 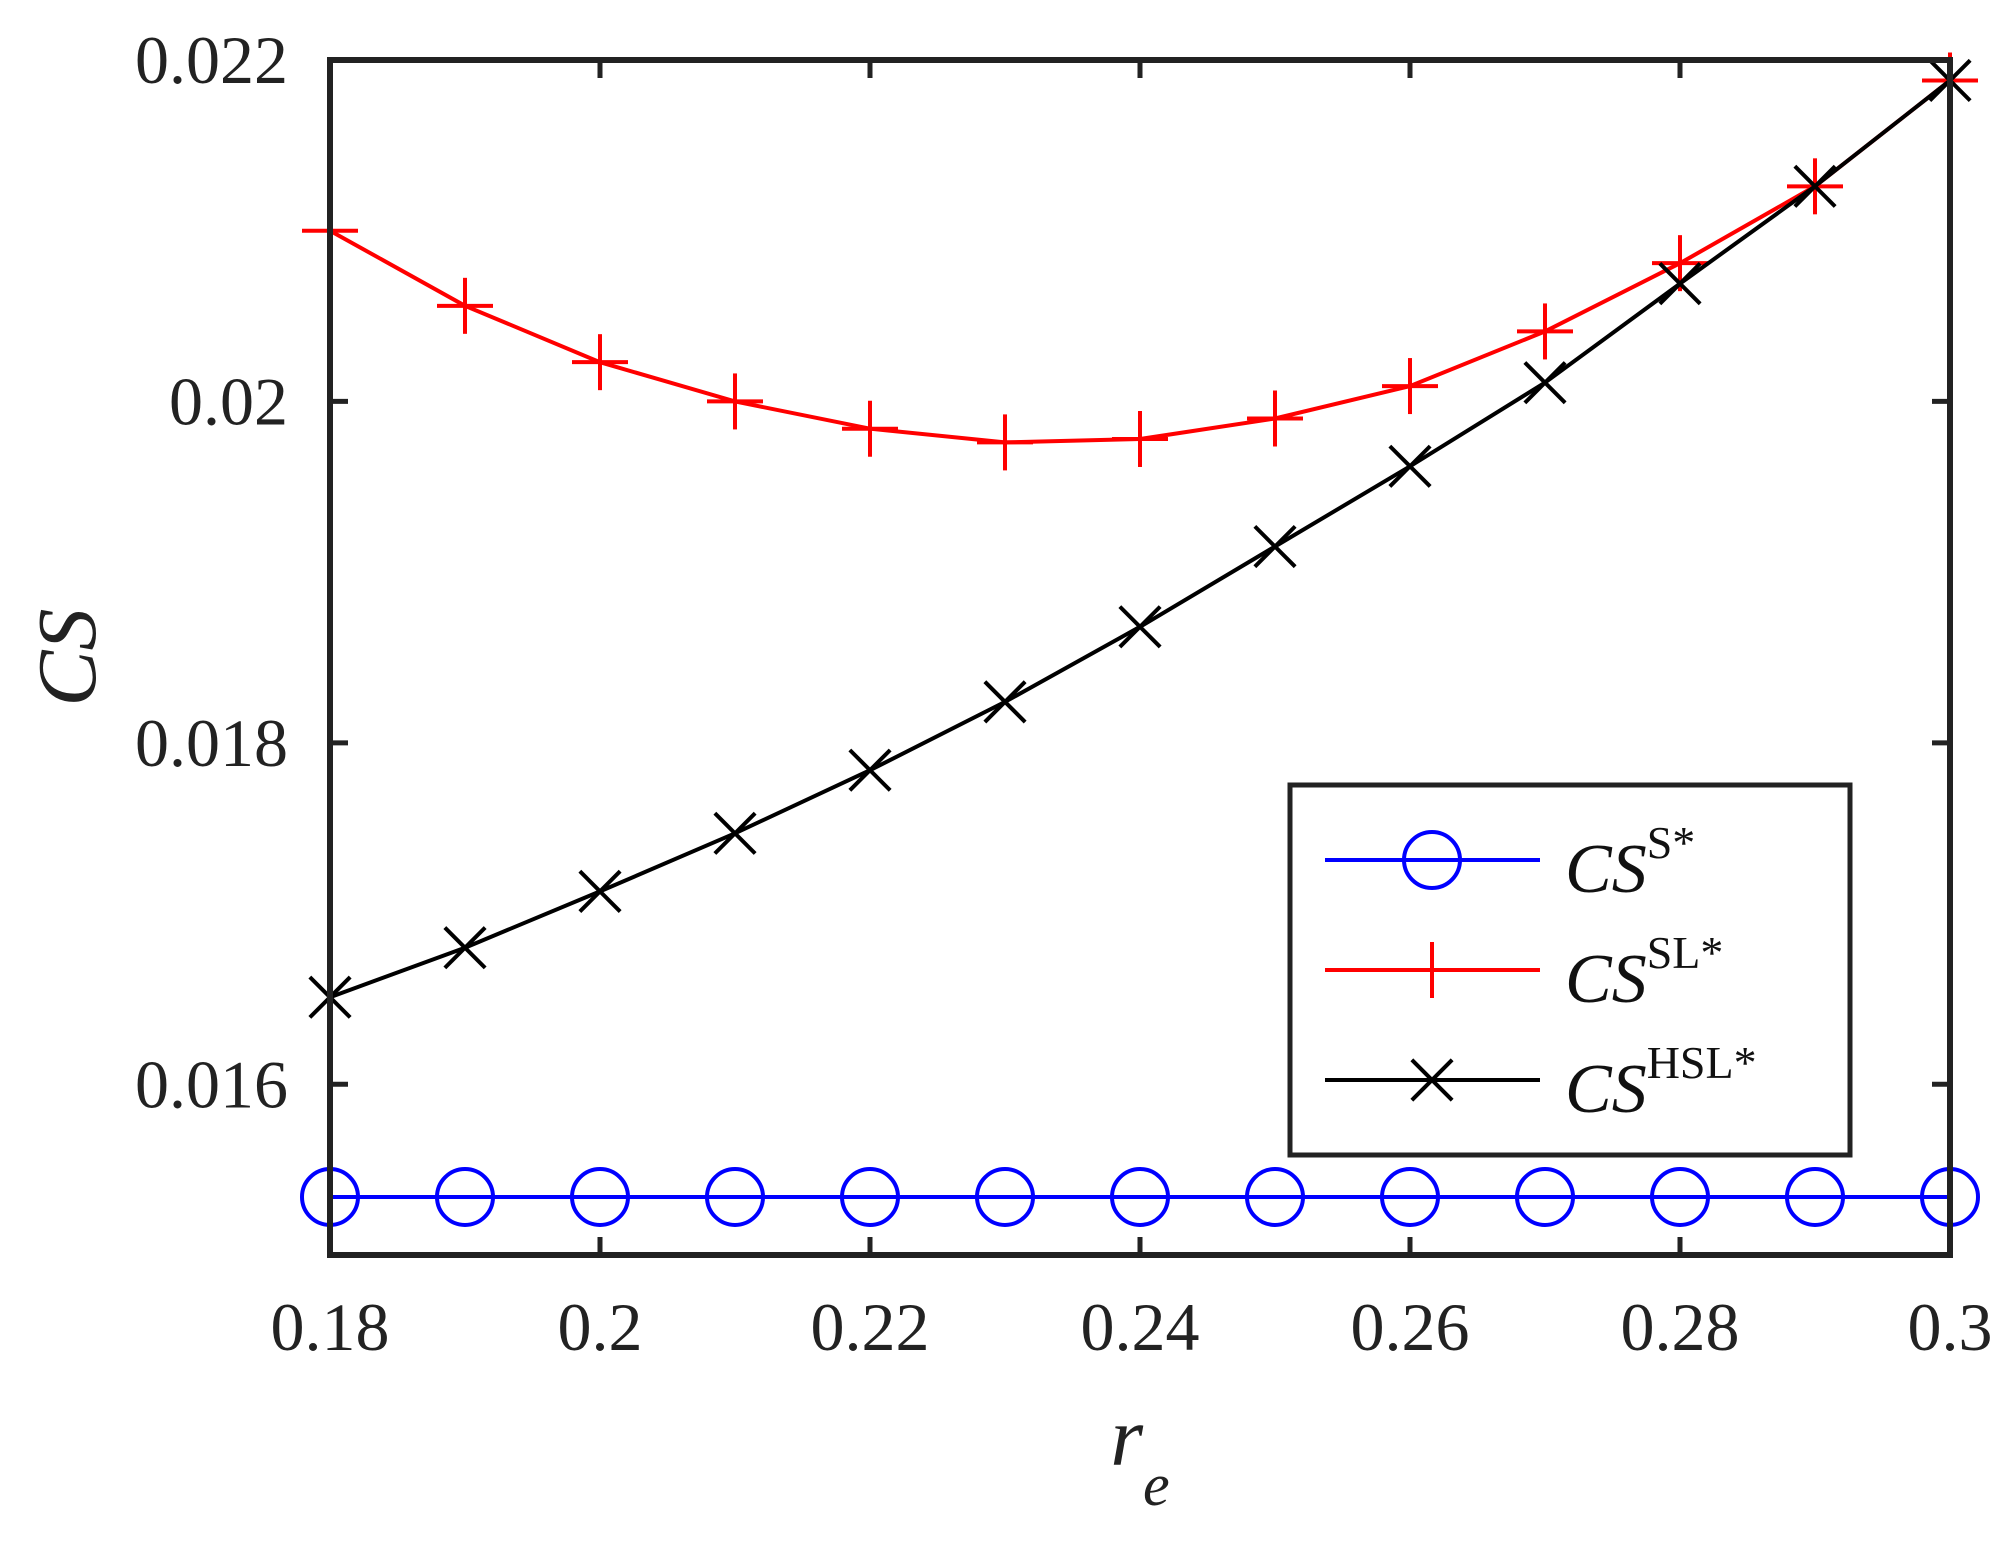 I want to click on legend: CSS*CSSL*CSHSL*, so click(x=1570, y=970).